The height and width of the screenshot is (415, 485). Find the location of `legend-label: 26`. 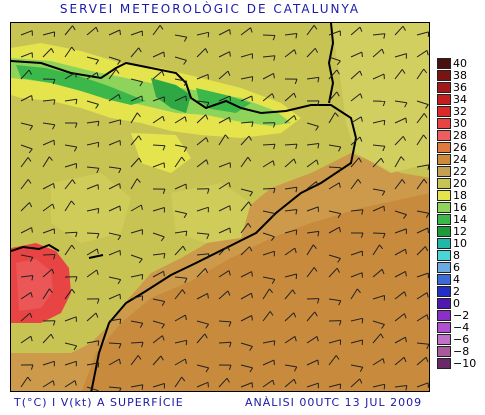

legend-label: 26 is located at coordinates (460, 147).